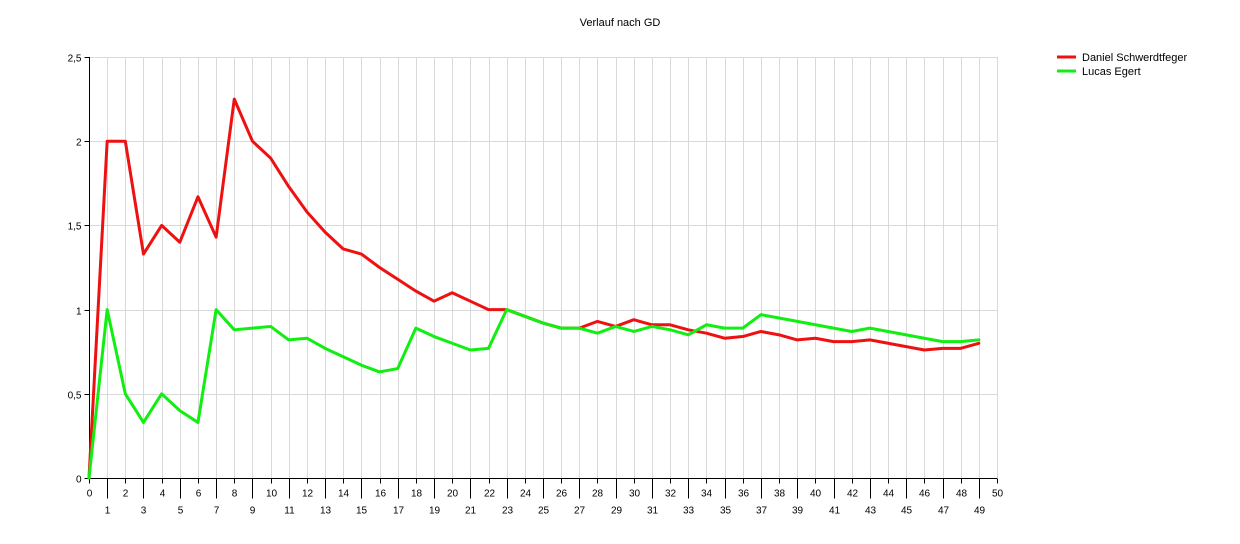 Image resolution: width=1240 pixels, height=544 pixels. I want to click on x-tick-label: 25, so click(544, 511).